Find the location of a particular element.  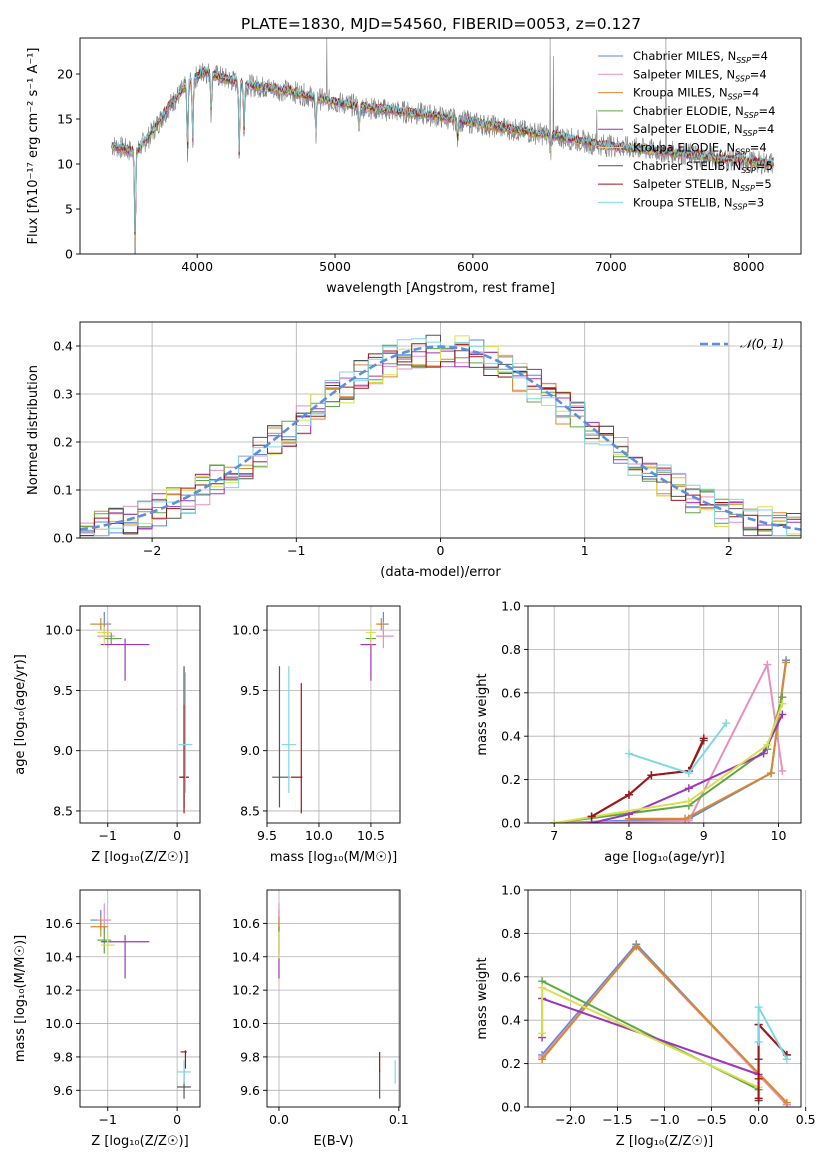

spectrum-data-line is located at coordinates (442, 146).